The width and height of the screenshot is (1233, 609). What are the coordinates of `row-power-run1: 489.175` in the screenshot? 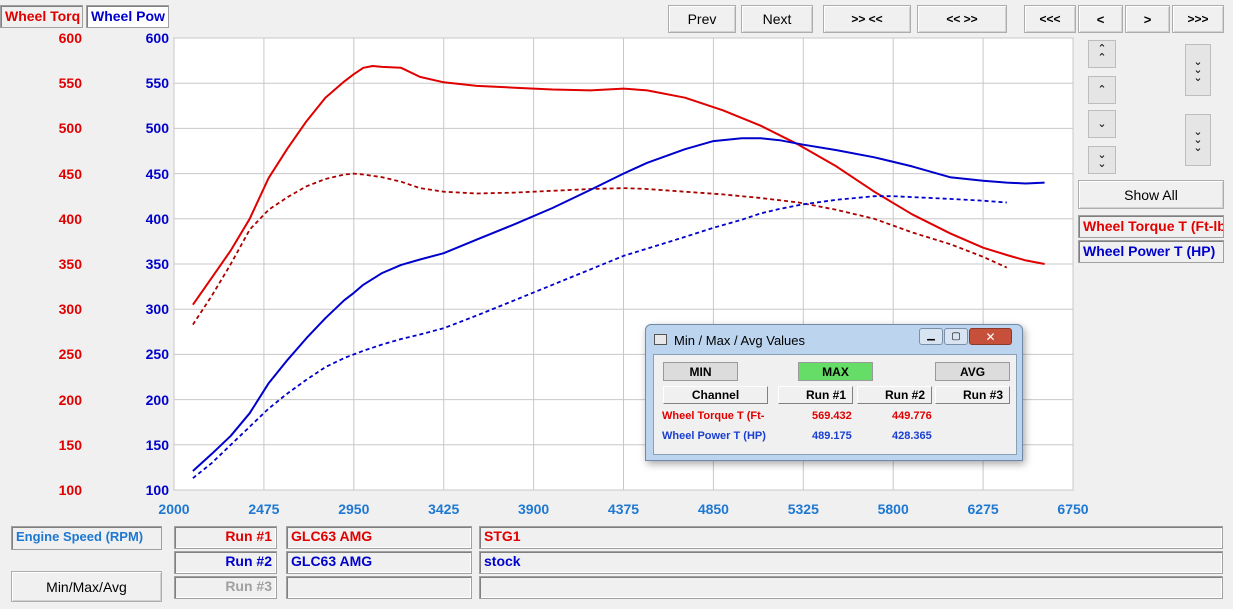 It's located at (832, 436).